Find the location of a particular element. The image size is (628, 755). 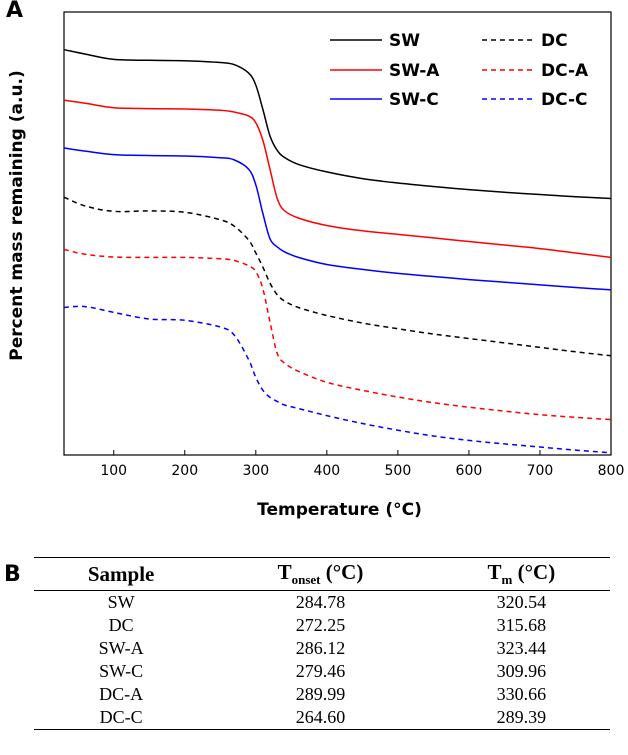

header-t-m-main: T is located at coordinates (494, 571).